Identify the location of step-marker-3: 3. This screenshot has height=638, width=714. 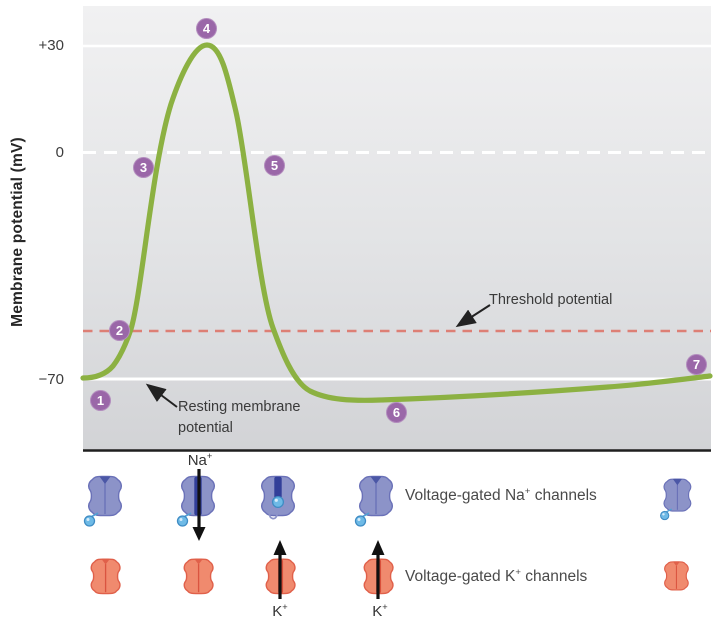
(143, 167).